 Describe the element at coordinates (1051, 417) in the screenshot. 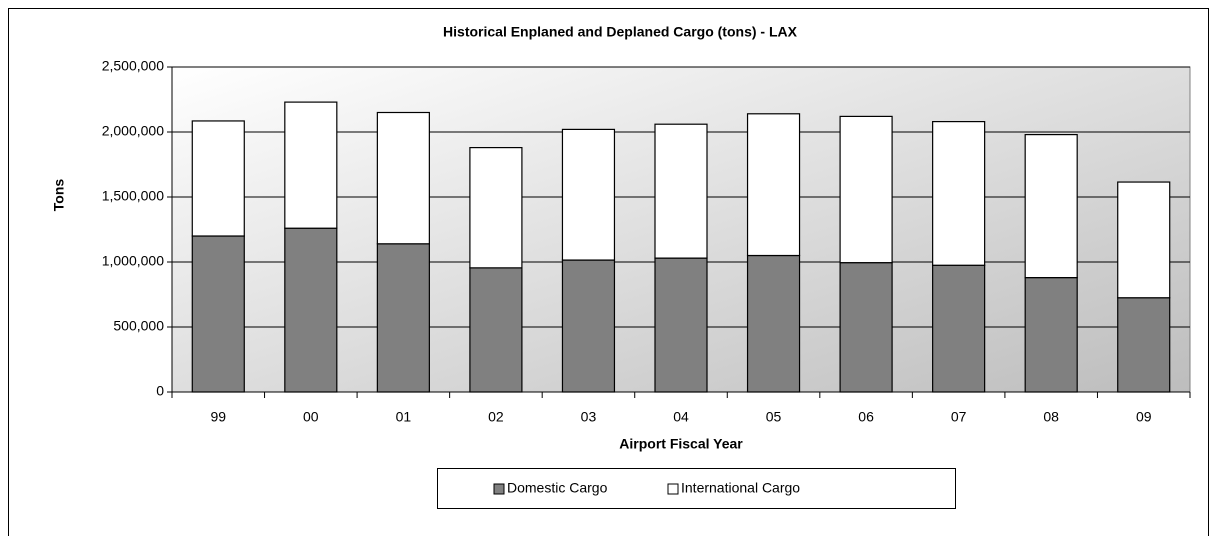

I see `x-tick-label: 08` at that location.